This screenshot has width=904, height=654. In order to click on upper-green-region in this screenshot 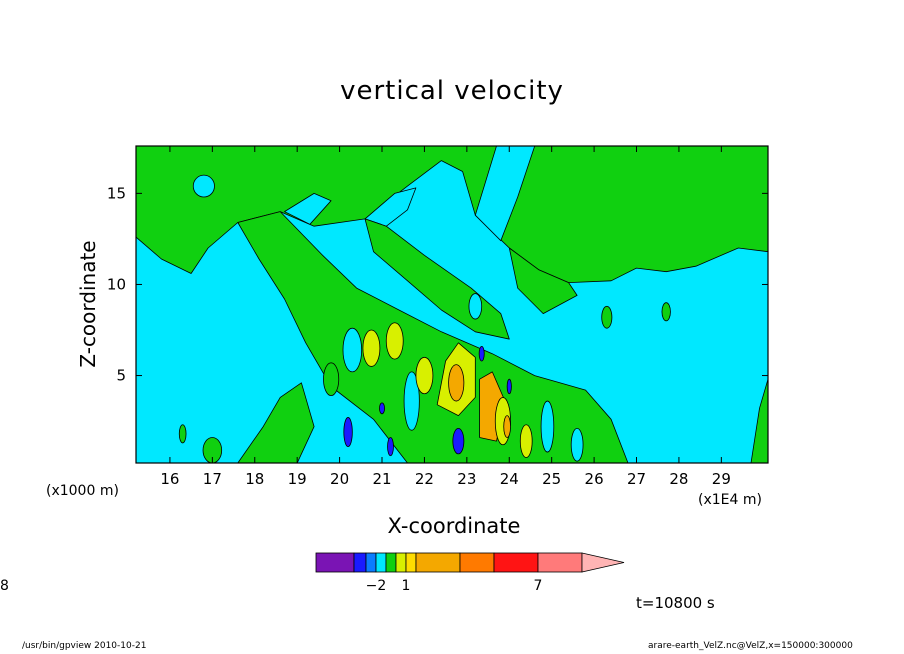, I will do `click(452, 214)`.